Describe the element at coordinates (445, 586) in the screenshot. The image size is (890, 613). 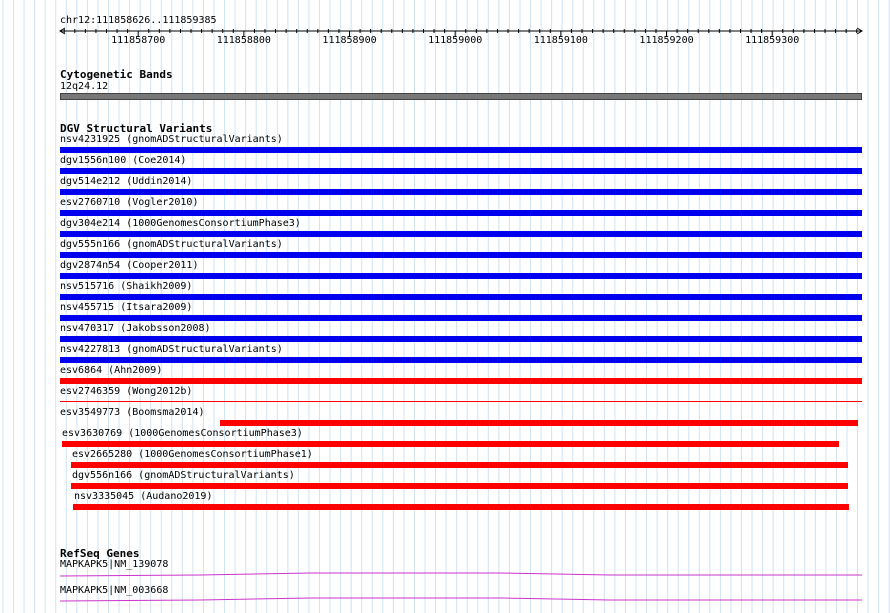
I see `refseq-gene-models` at that location.